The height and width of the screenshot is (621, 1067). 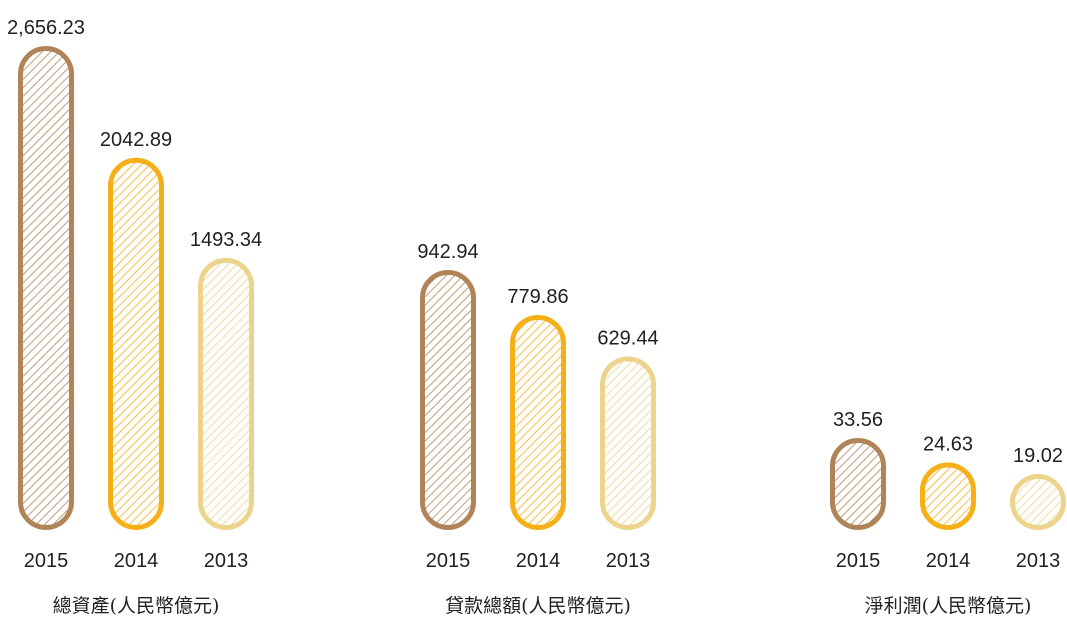 I want to click on value-label: 942.94, so click(x=447, y=252).